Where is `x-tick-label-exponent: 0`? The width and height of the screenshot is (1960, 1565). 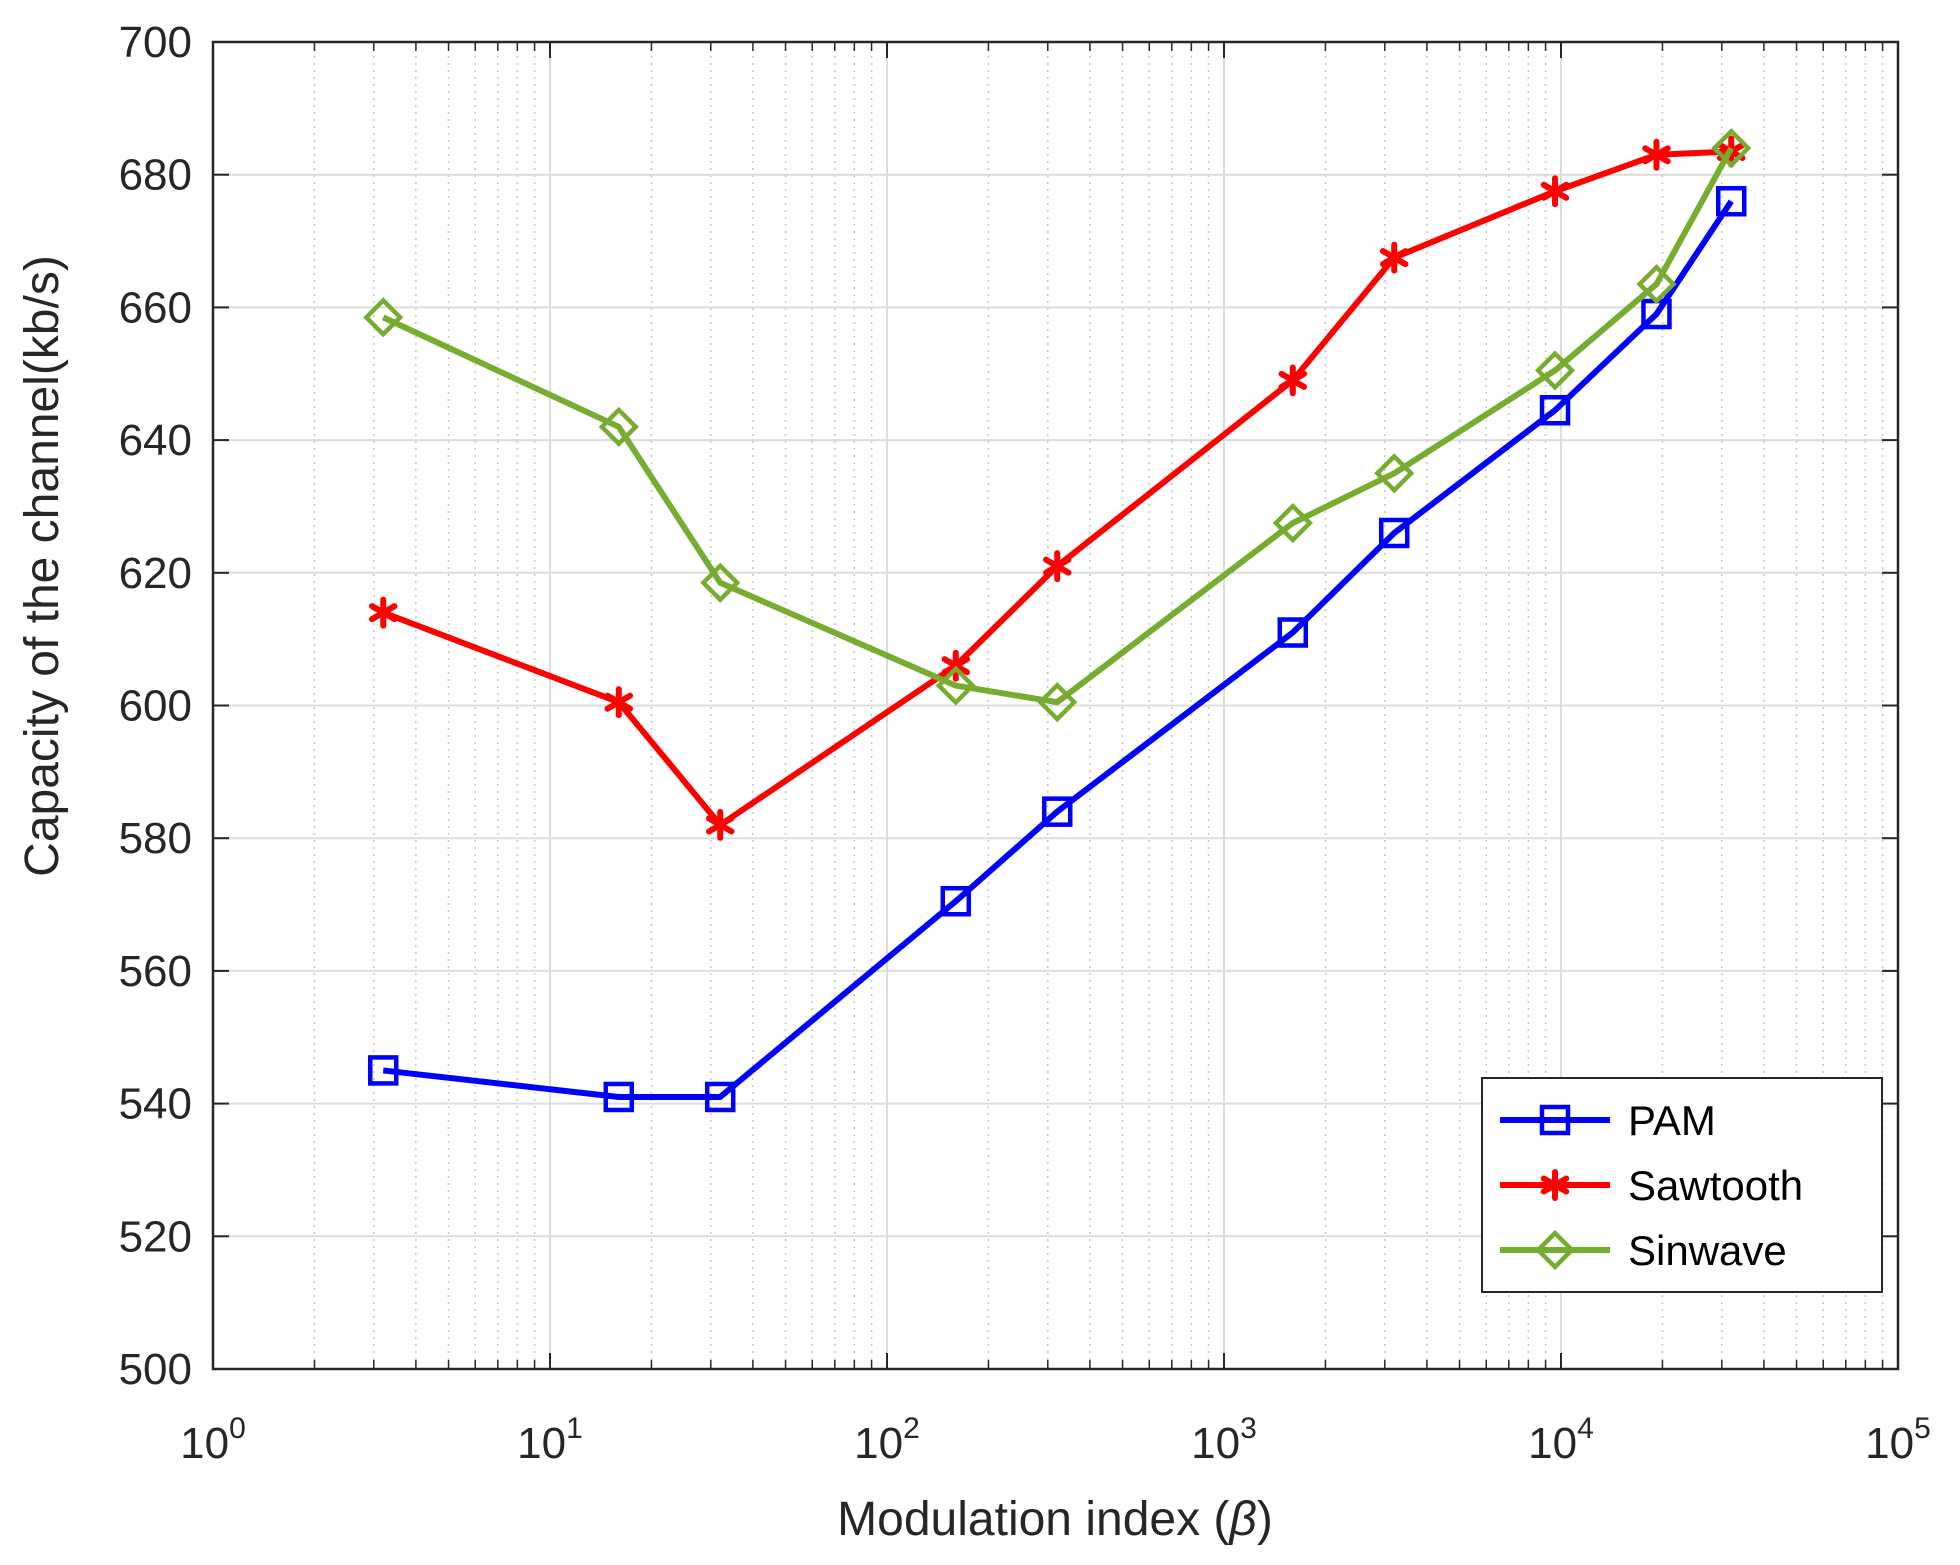 x-tick-label-exponent: 0 is located at coordinates (237, 1428).